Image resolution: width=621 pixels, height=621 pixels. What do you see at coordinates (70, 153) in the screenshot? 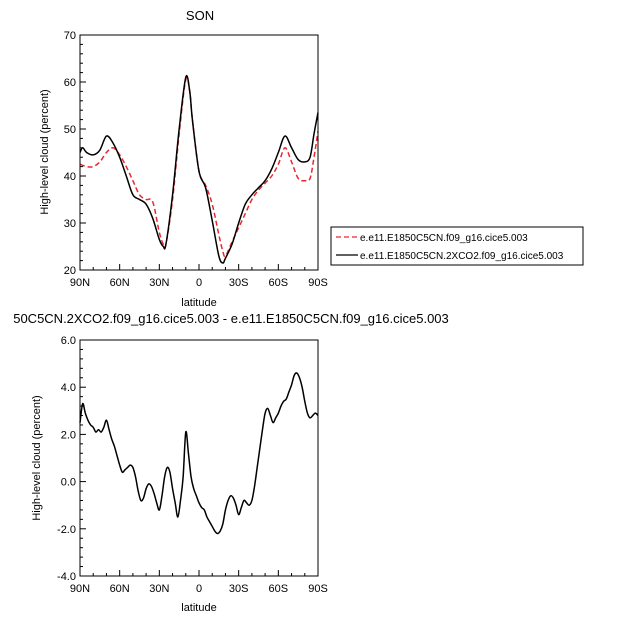
I see `chart1-y-tick-labels: 20 30 40 50 60 70` at bounding box center [70, 153].